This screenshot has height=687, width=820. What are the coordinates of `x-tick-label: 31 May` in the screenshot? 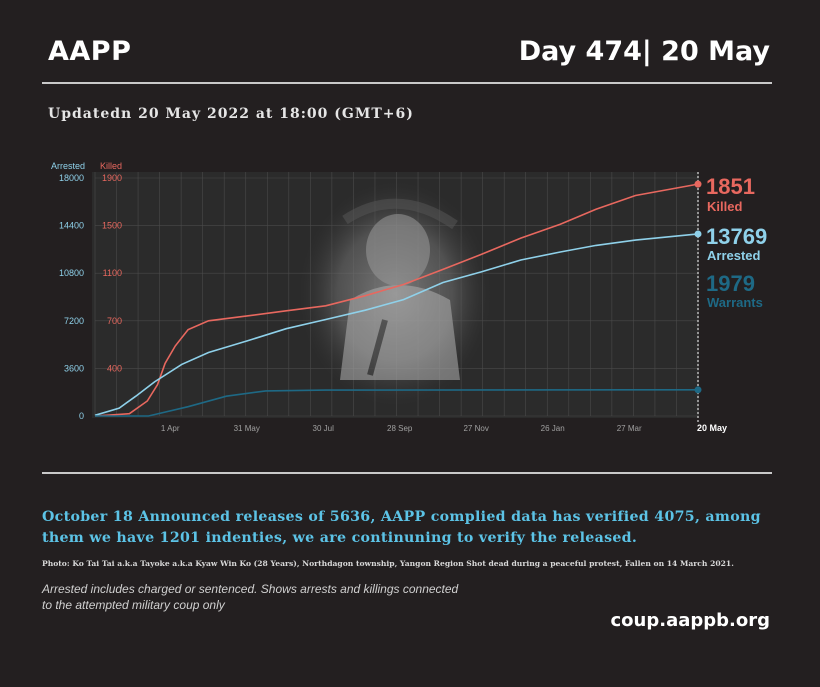 It's located at (247, 428).